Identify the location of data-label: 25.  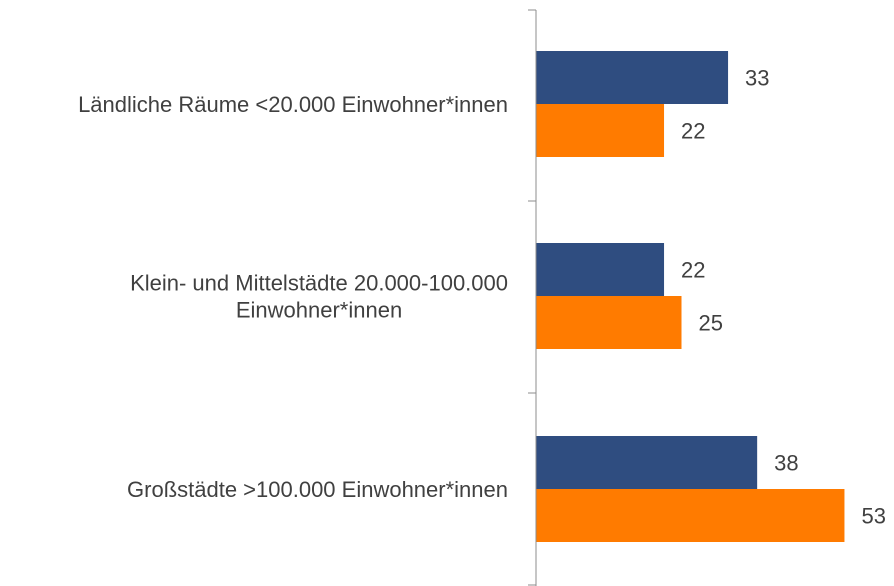
(711, 323).